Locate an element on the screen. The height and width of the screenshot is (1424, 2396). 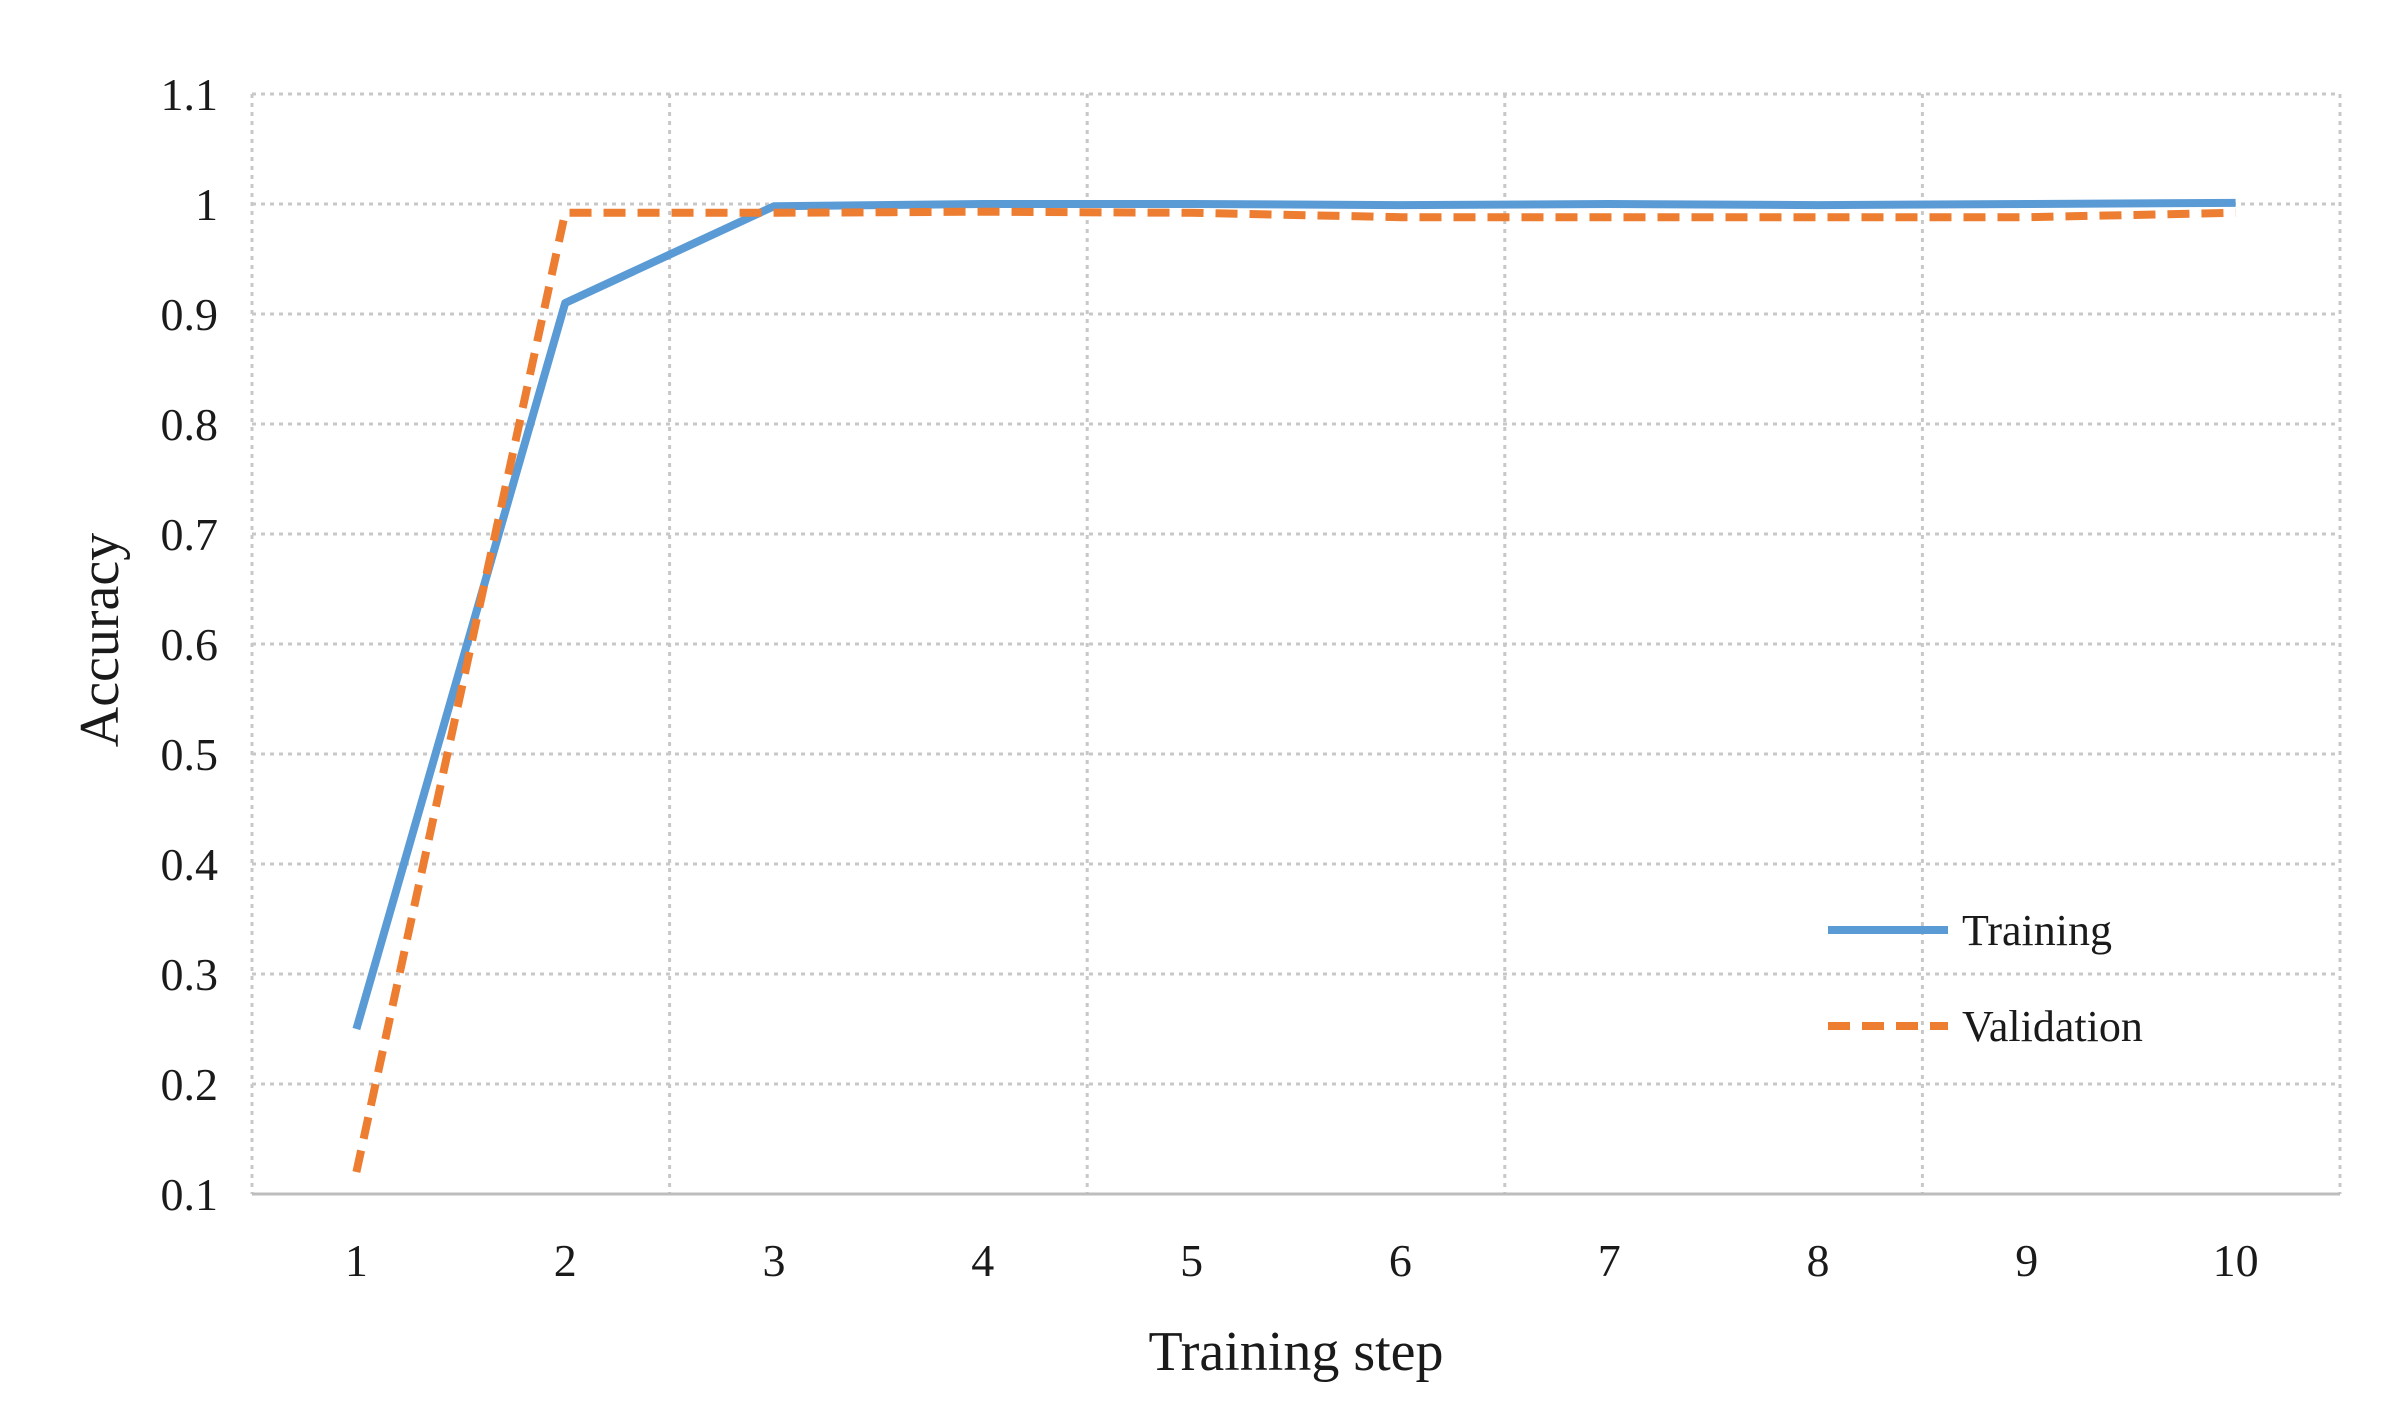
legend-label-validation: Validation is located at coordinates (2052, 1026).